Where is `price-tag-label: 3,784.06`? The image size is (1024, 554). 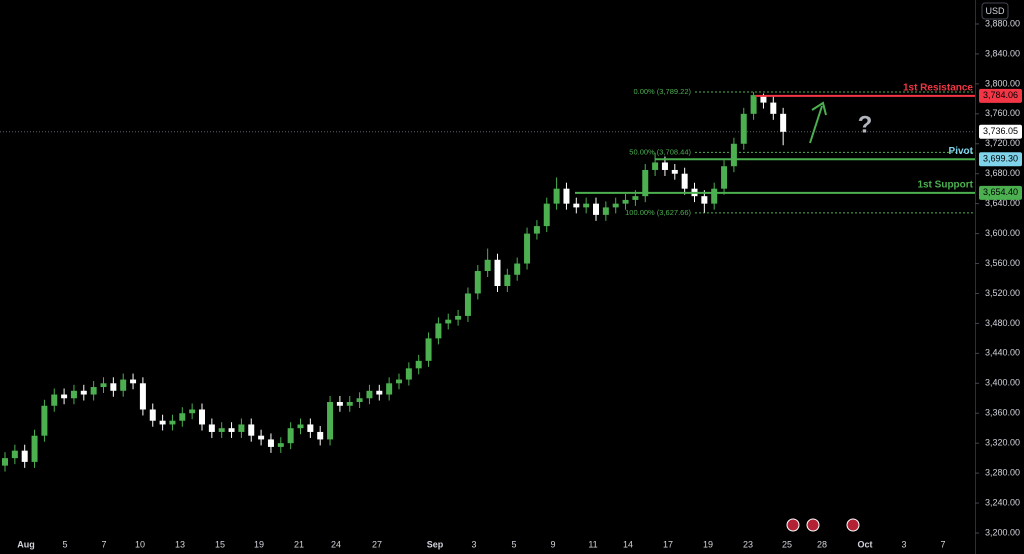 price-tag-label: 3,784.06 is located at coordinates (1000, 95).